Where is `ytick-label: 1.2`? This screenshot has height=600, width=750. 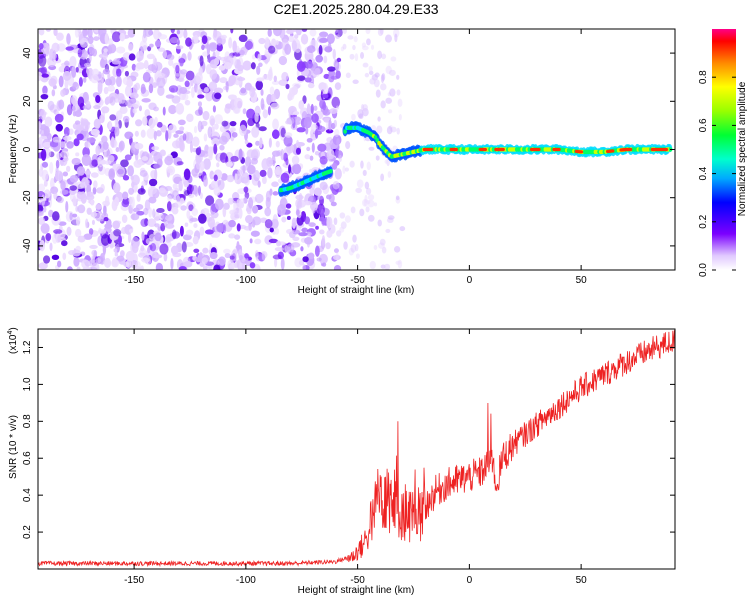
ytick-label: 1.2 is located at coordinates (27, 347).